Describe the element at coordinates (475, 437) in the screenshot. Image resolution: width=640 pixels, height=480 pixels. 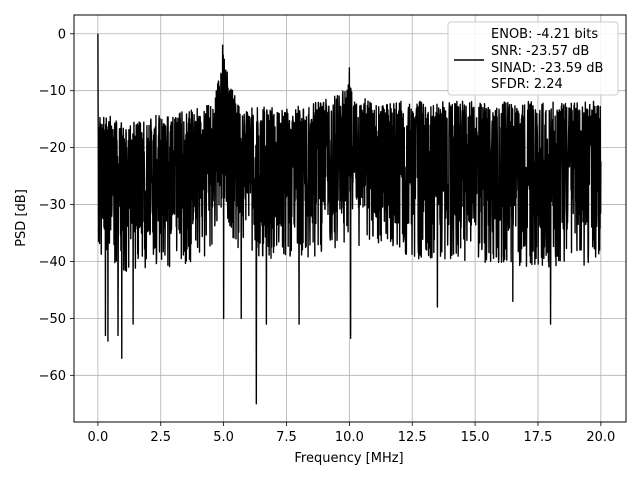
I see `x-tick-label: 15.0` at that location.